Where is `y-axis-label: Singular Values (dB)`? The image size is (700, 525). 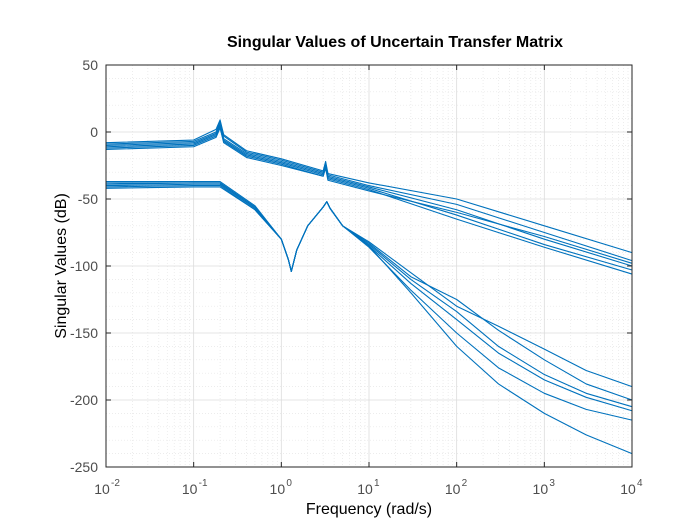 y-axis-label: Singular Values (dB) is located at coordinates (61, 266).